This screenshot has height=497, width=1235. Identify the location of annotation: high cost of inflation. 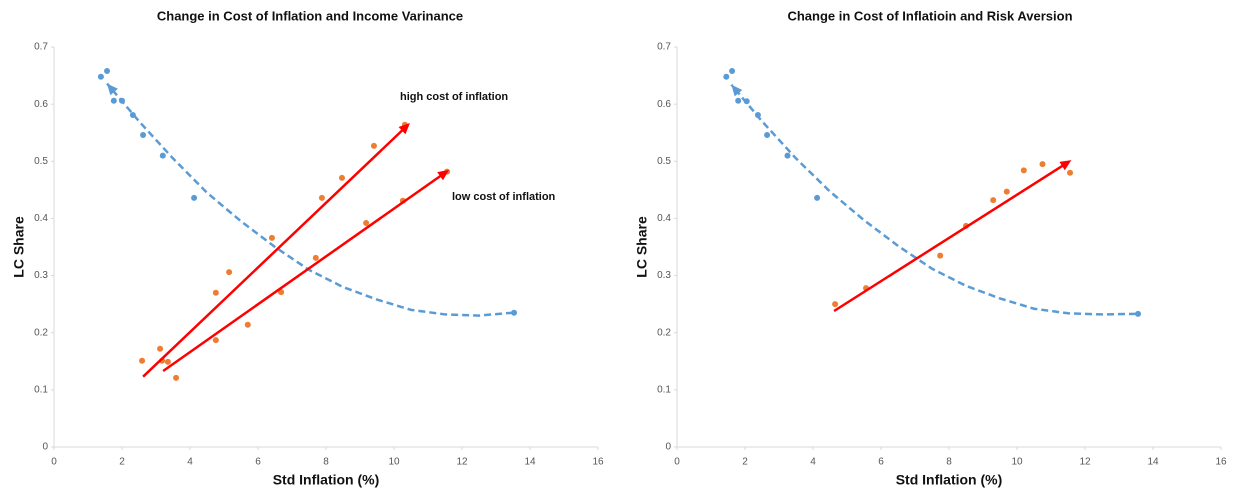
(454, 97).